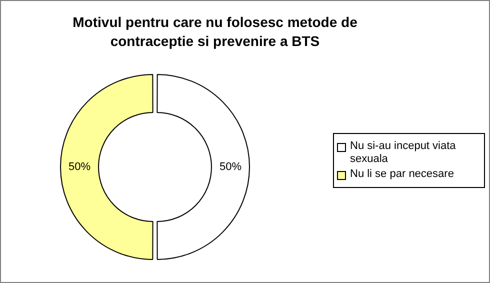 The width and height of the screenshot is (490, 283). I want to click on legend-label: Nu si-au inceput viata sexuala, so click(403, 153).